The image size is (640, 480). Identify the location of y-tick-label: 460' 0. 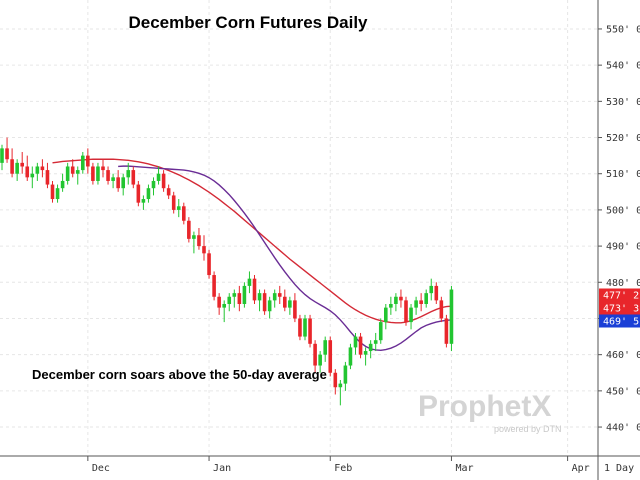
(623, 355).